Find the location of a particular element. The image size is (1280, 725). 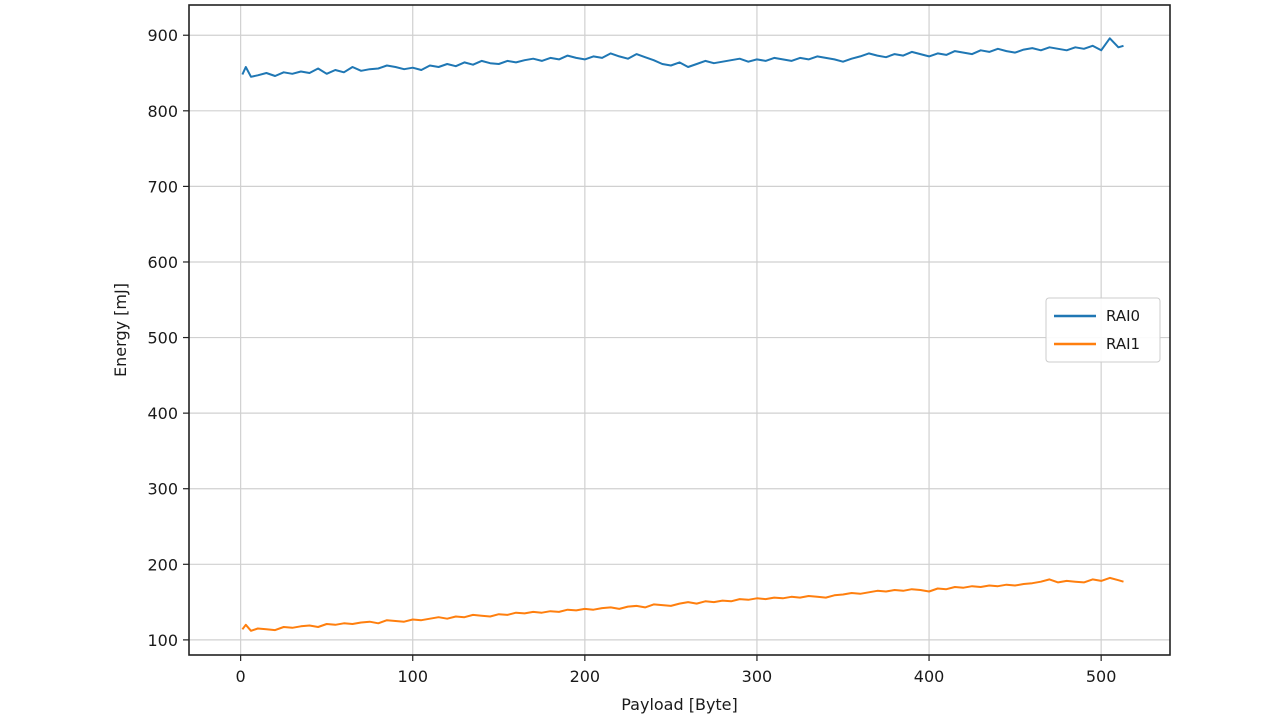

x-tick-label: 500 is located at coordinates (1101, 676).